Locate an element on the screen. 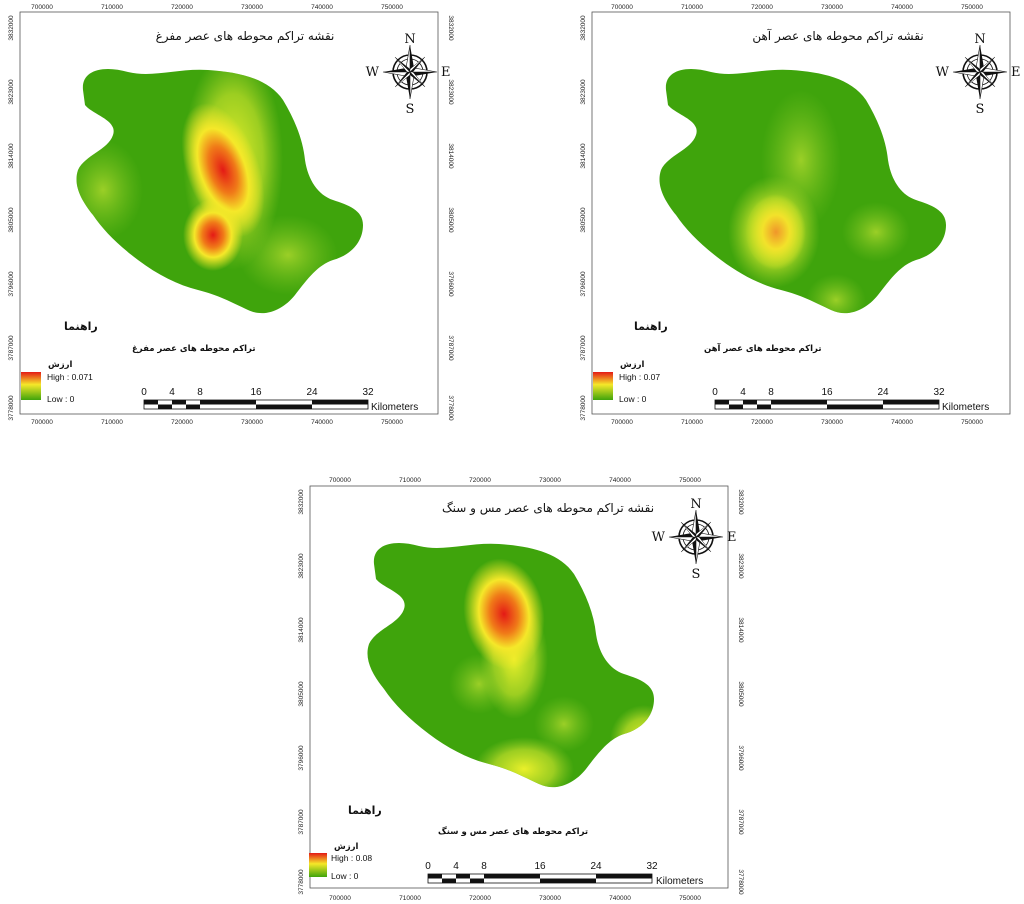  legend-layer-name: تراکم محوطه های عصر آهن is located at coordinates (763, 348).